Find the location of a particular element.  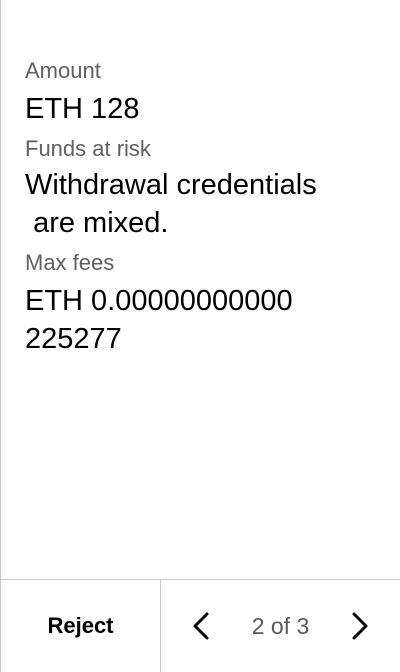

reject-button: Reject is located at coordinates (81, 626).